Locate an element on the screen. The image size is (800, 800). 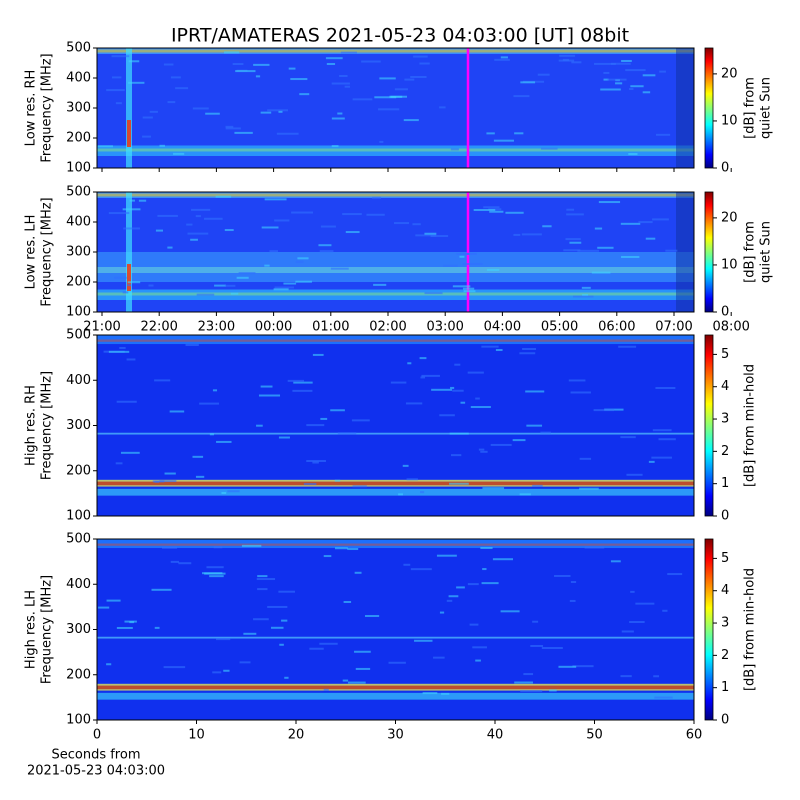
colorbar-label: [dB] from is located at coordinates (750, 252).